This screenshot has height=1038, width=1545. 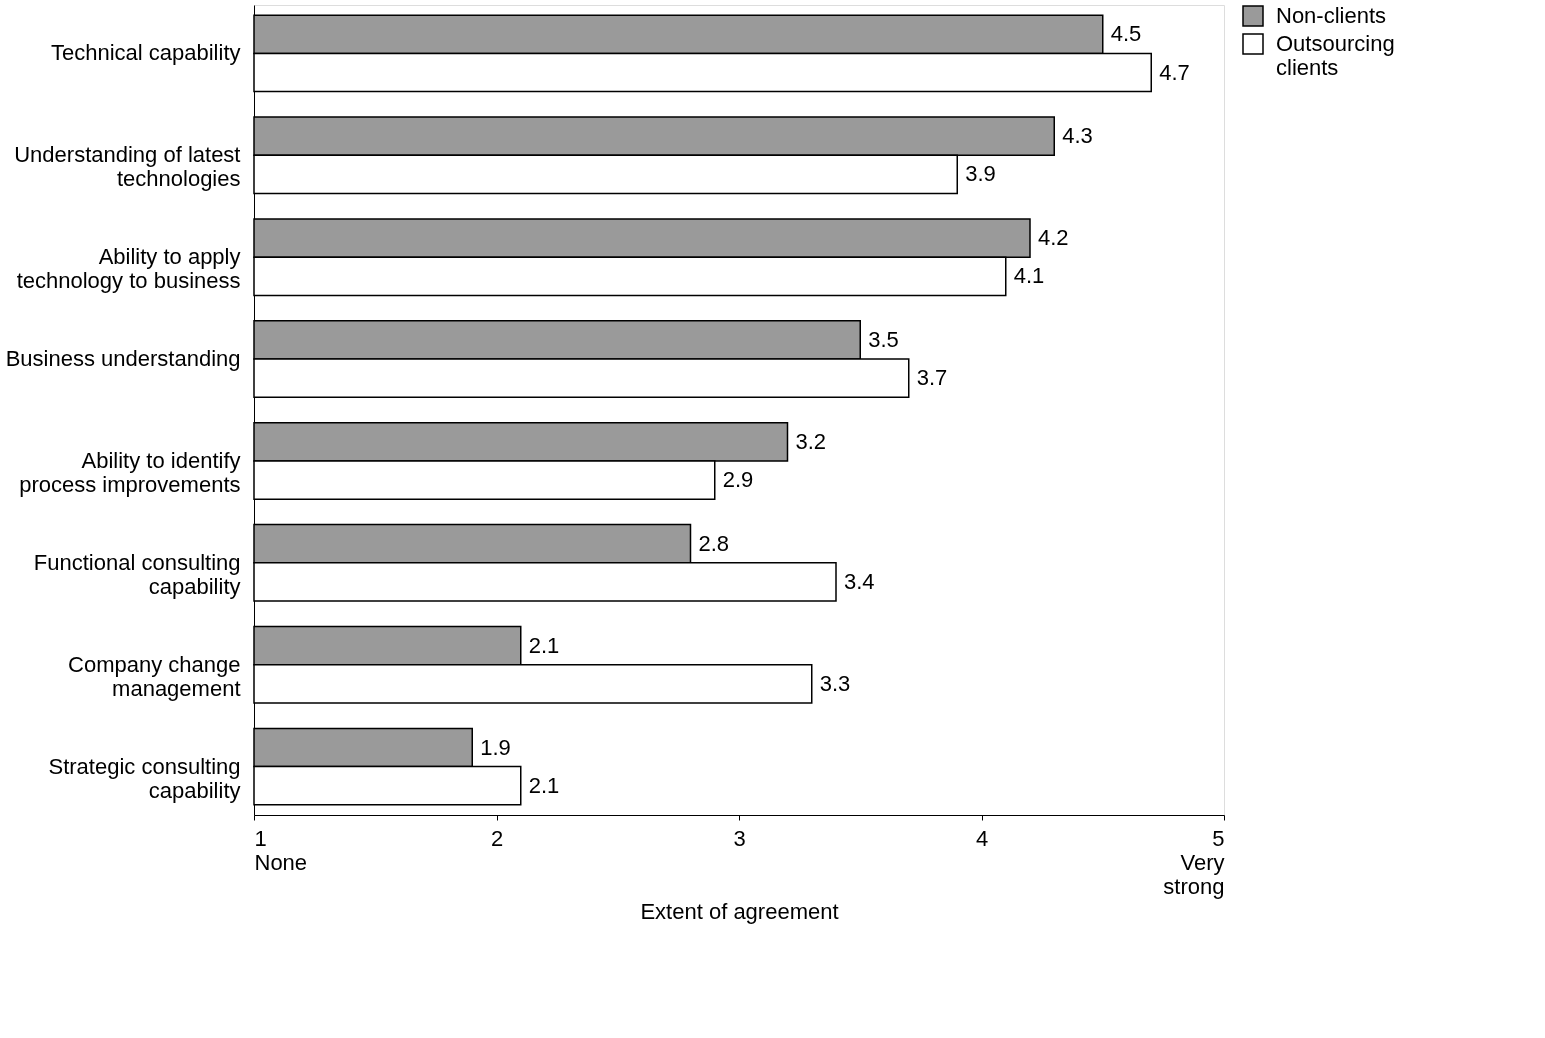 I want to click on data-label: 4.5, so click(x=1126, y=34).